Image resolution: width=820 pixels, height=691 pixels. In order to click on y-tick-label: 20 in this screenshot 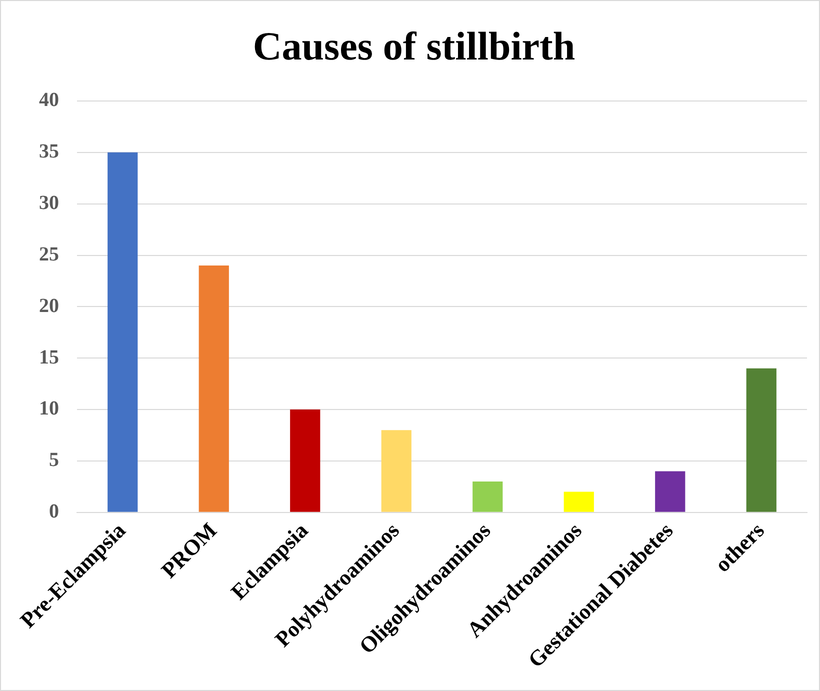, I will do `click(49, 305)`.